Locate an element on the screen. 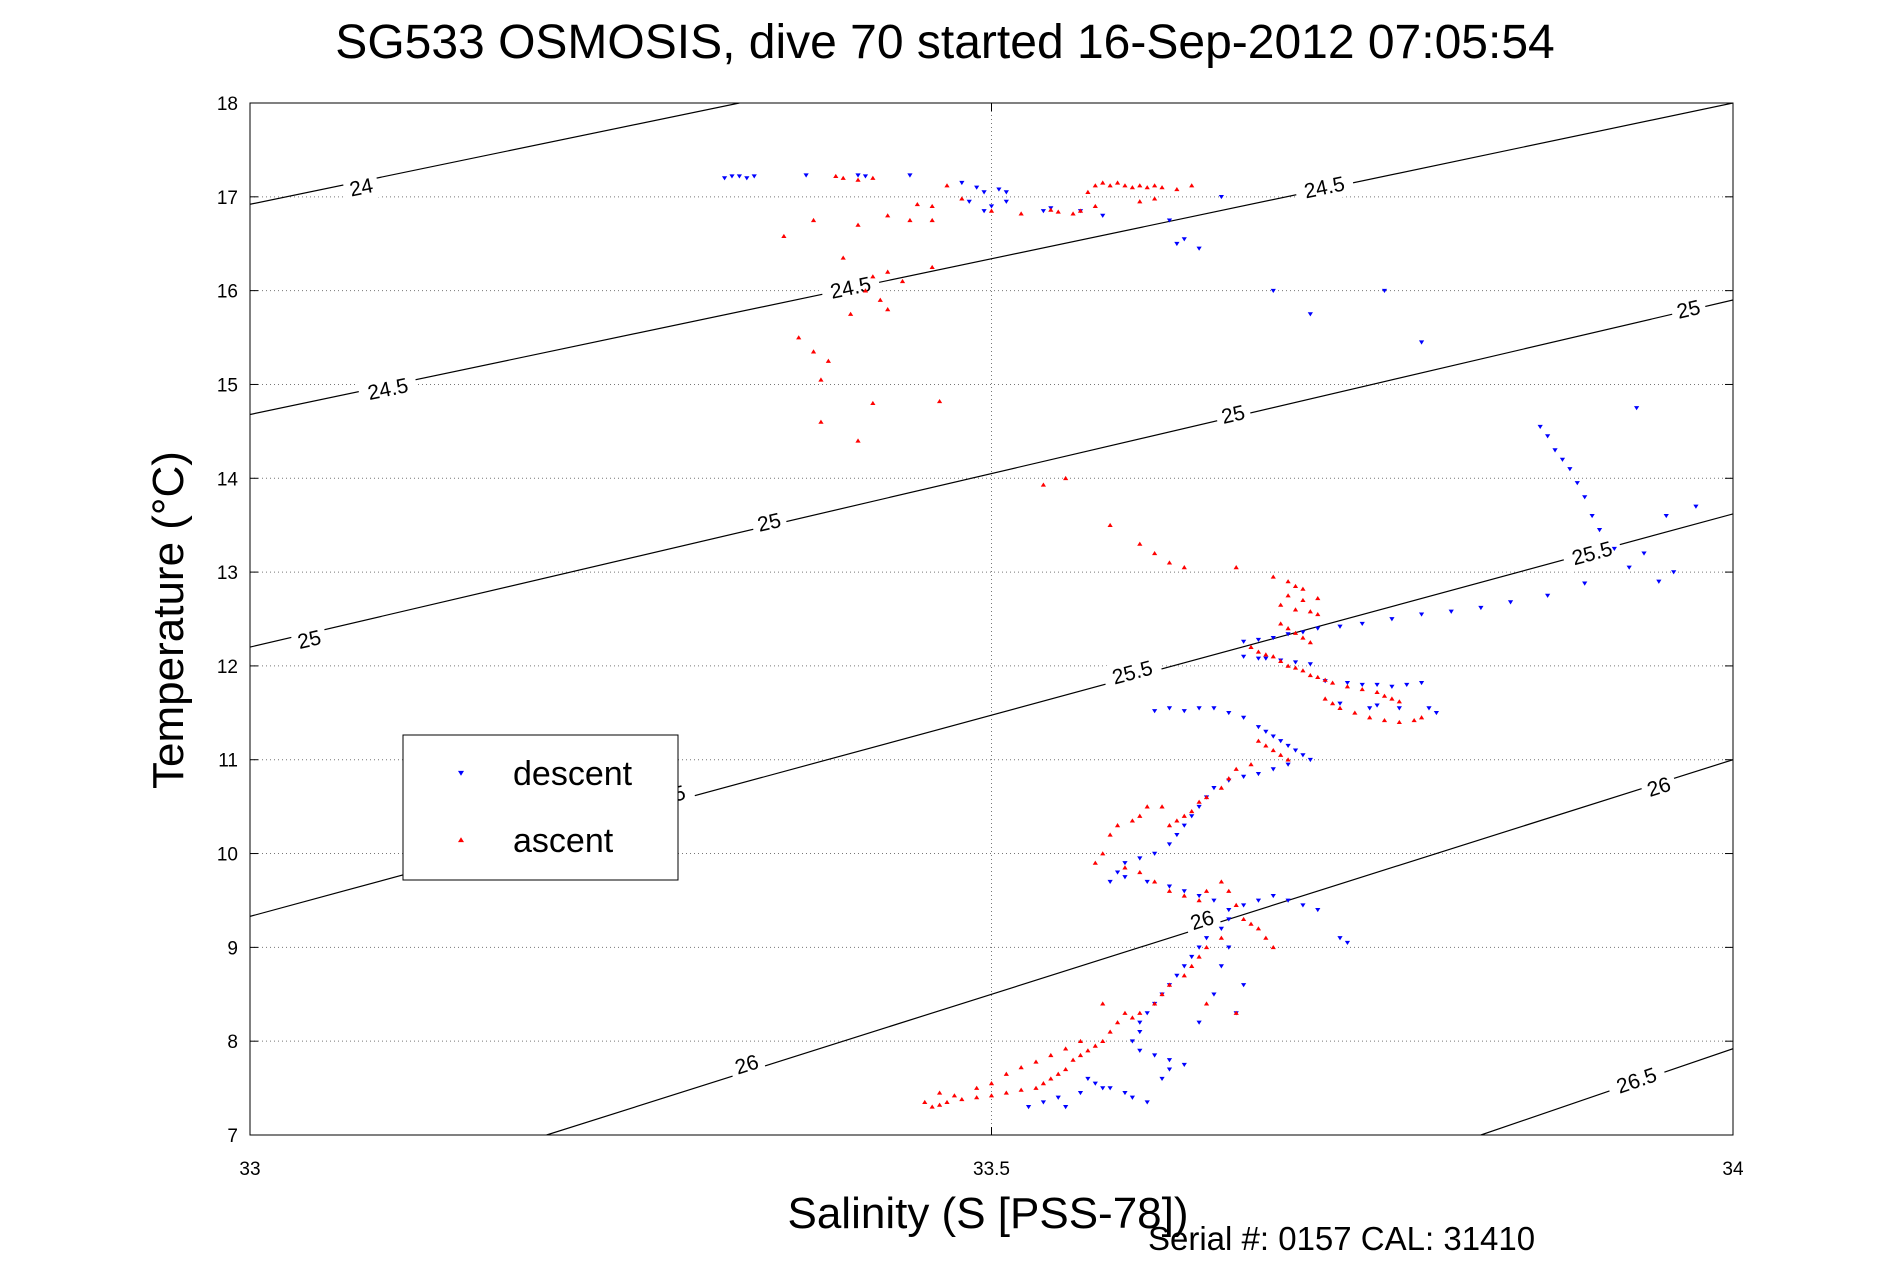  legend-marker-ascent is located at coordinates (461, 840).